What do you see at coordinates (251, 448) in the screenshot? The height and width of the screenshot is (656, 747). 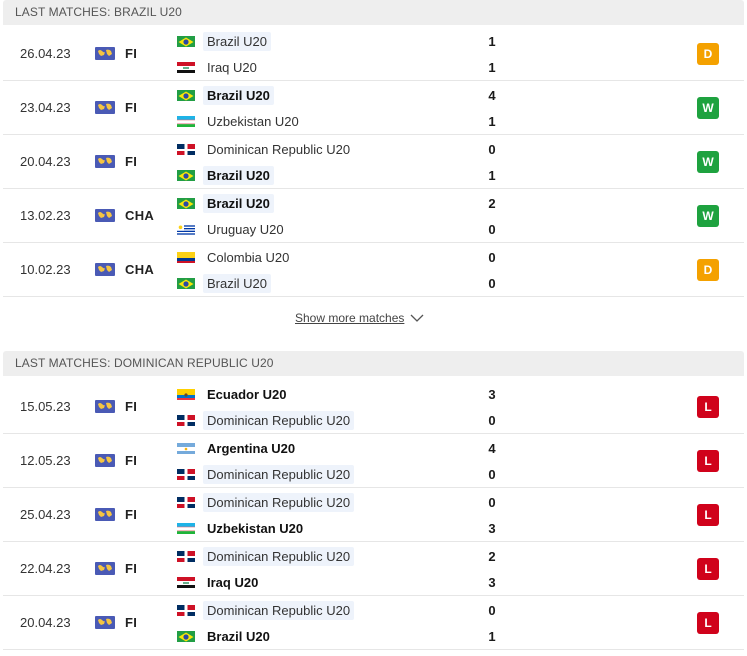 I see `team-name: Argentina U20` at bounding box center [251, 448].